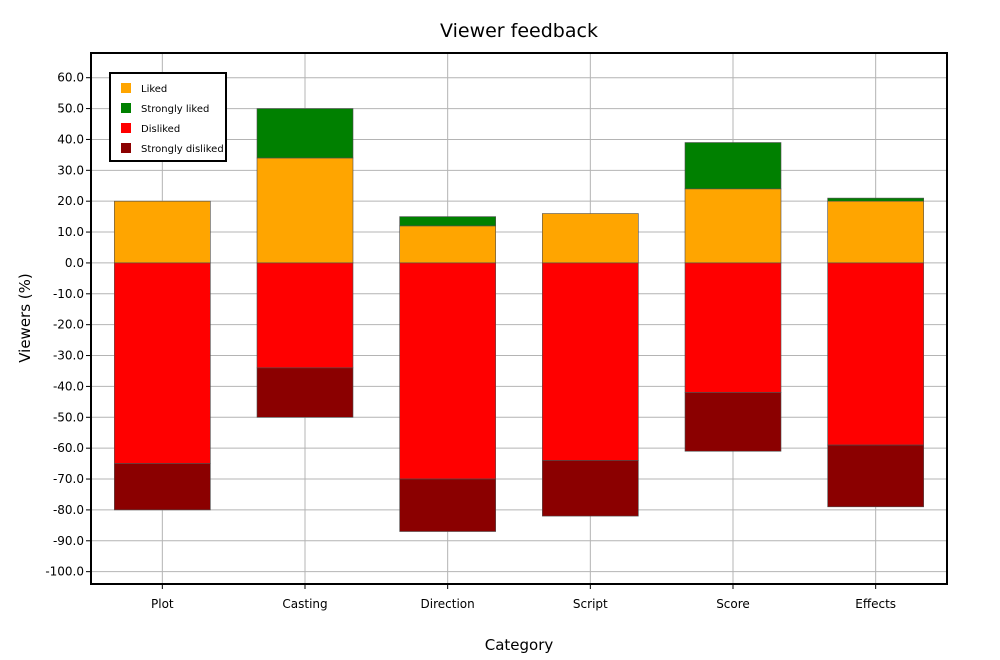 Image resolution: width=1000 pixels, height=660 pixels. I want to click on legend-label-strongly-liked: Strongly liked, so click(175, 109).